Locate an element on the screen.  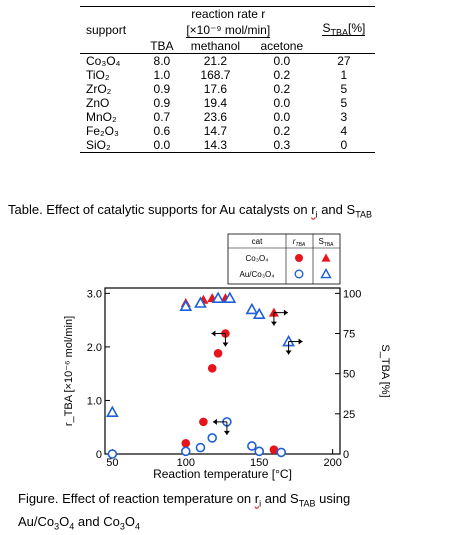
y-left-tick-label: 2.0 is located at coordinates (94, 348).